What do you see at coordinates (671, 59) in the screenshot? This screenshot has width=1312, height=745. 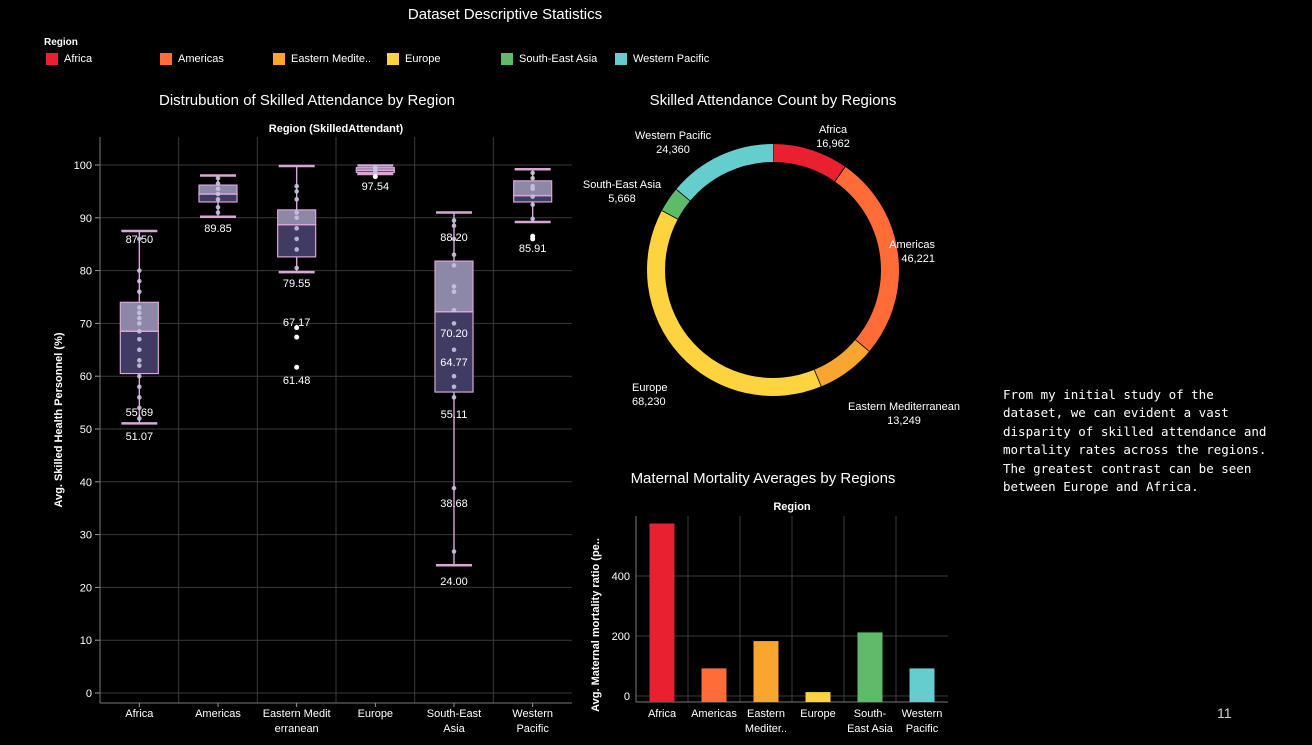 I see `legend-label: Western Pacific` at bounding box center [671, 59].